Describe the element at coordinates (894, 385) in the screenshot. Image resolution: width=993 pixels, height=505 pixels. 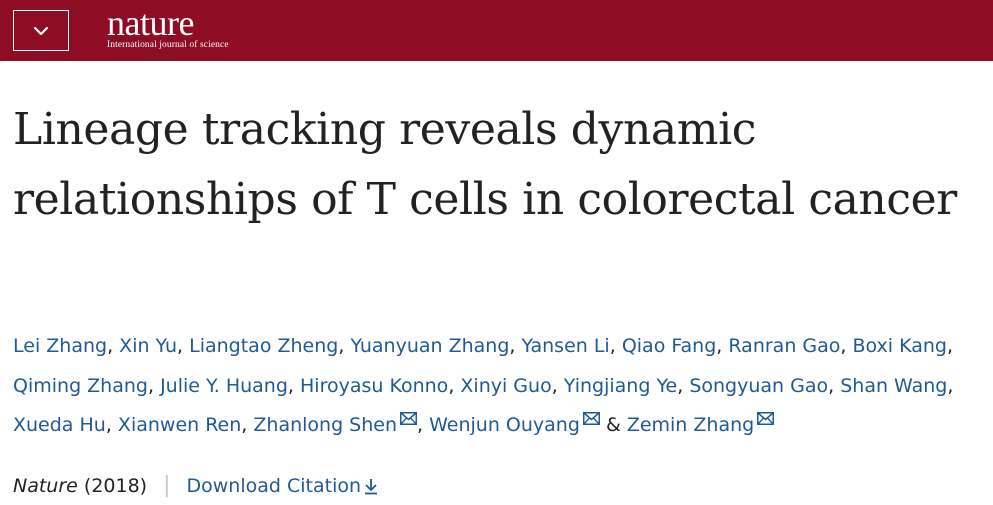
I see `author-link: Shan Wang` at that location.